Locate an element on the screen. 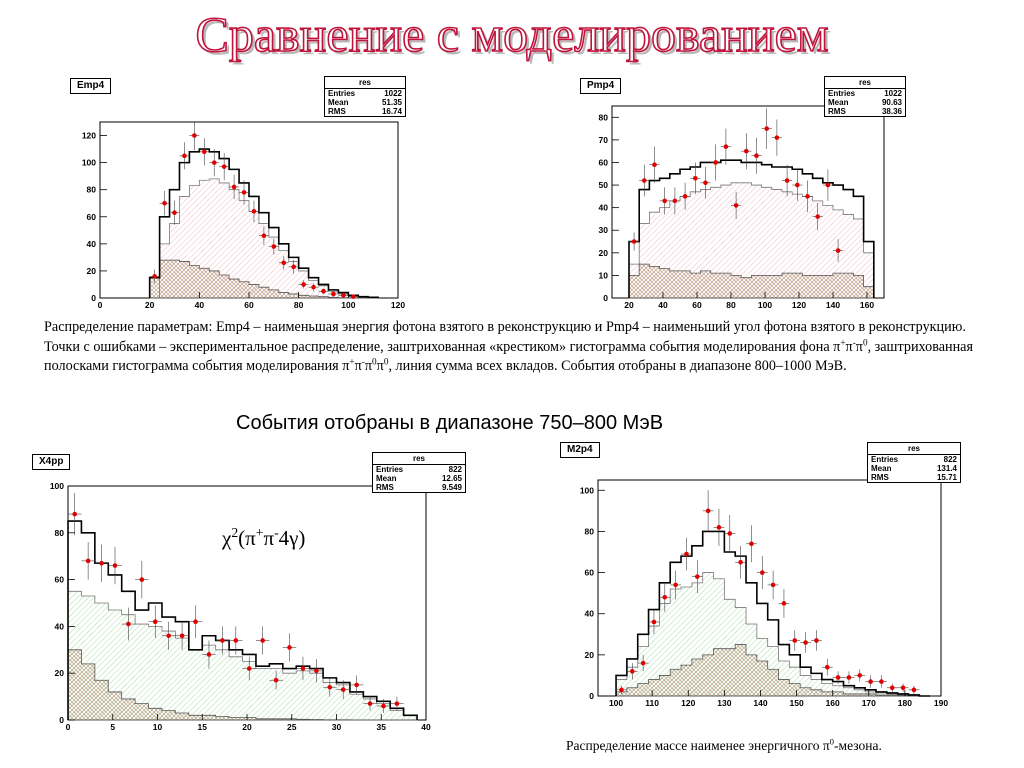  pmp4-ytick-label: 10 is located at coordinates (604, 275).